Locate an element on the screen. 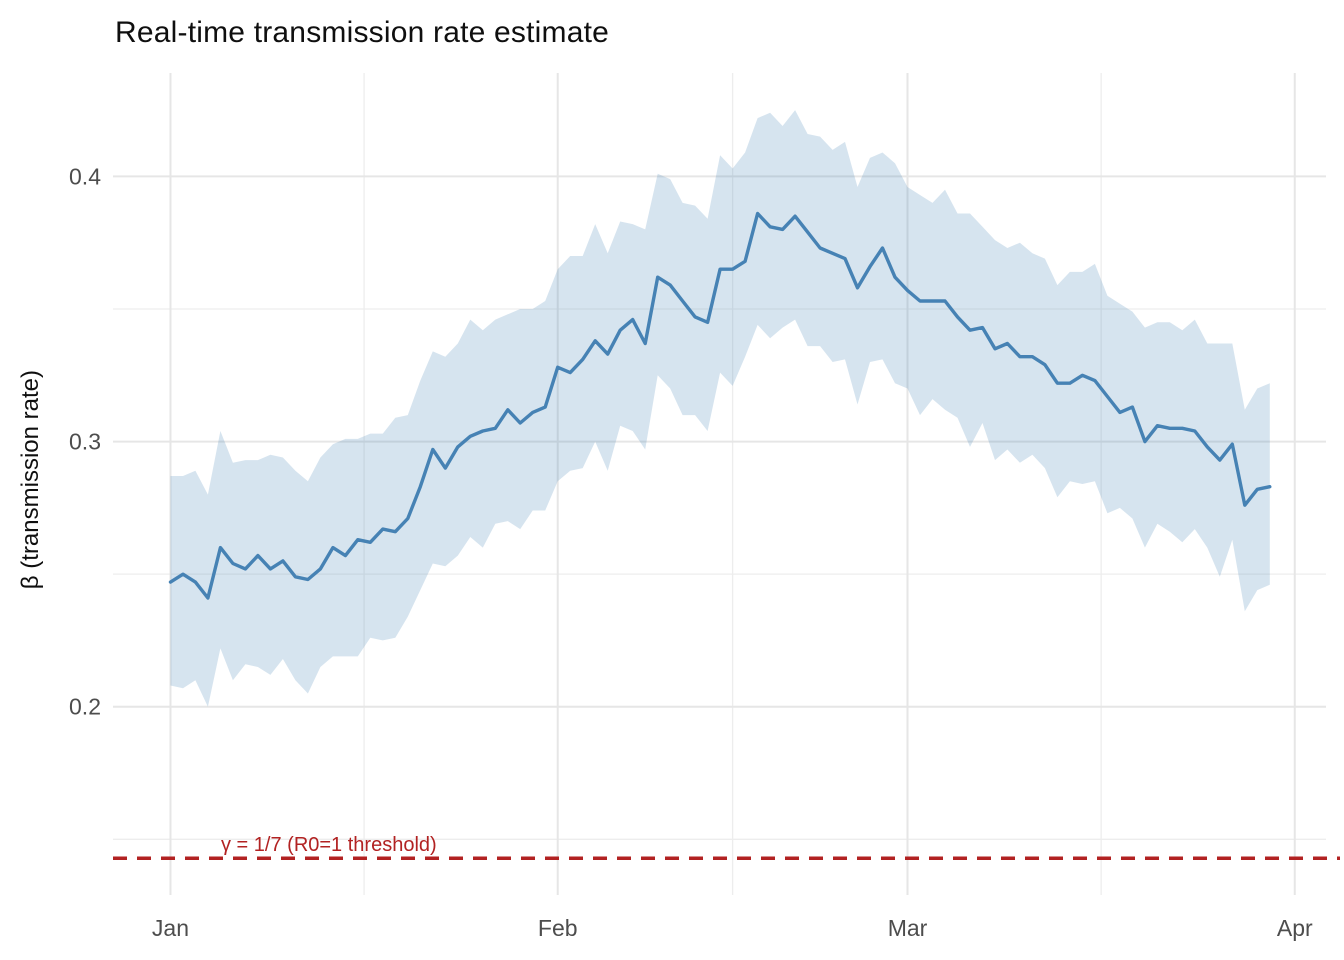 The height and width of the screenshot is (960, 1344). x-tick-label: Apr is located at coordinates (1295, 928).